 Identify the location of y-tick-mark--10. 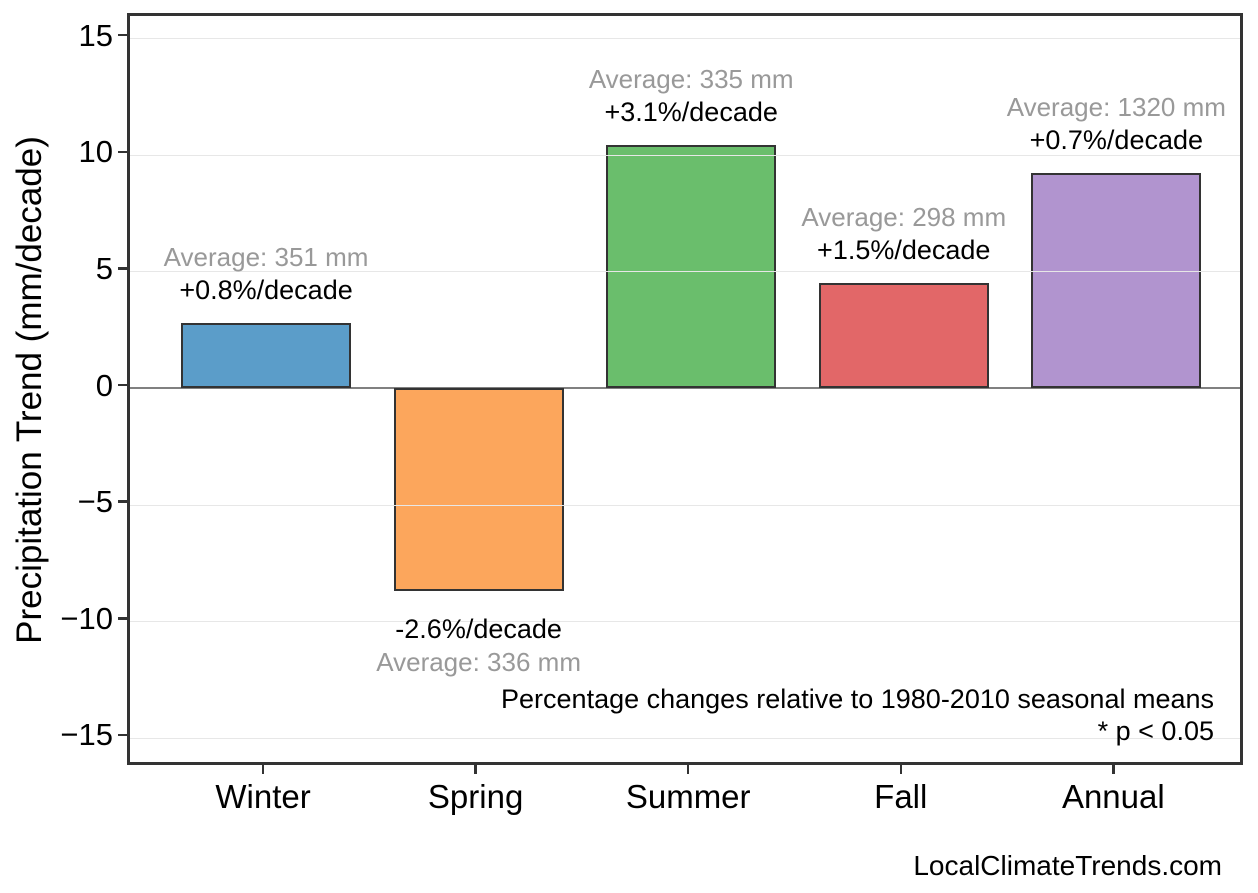
(122, 618).